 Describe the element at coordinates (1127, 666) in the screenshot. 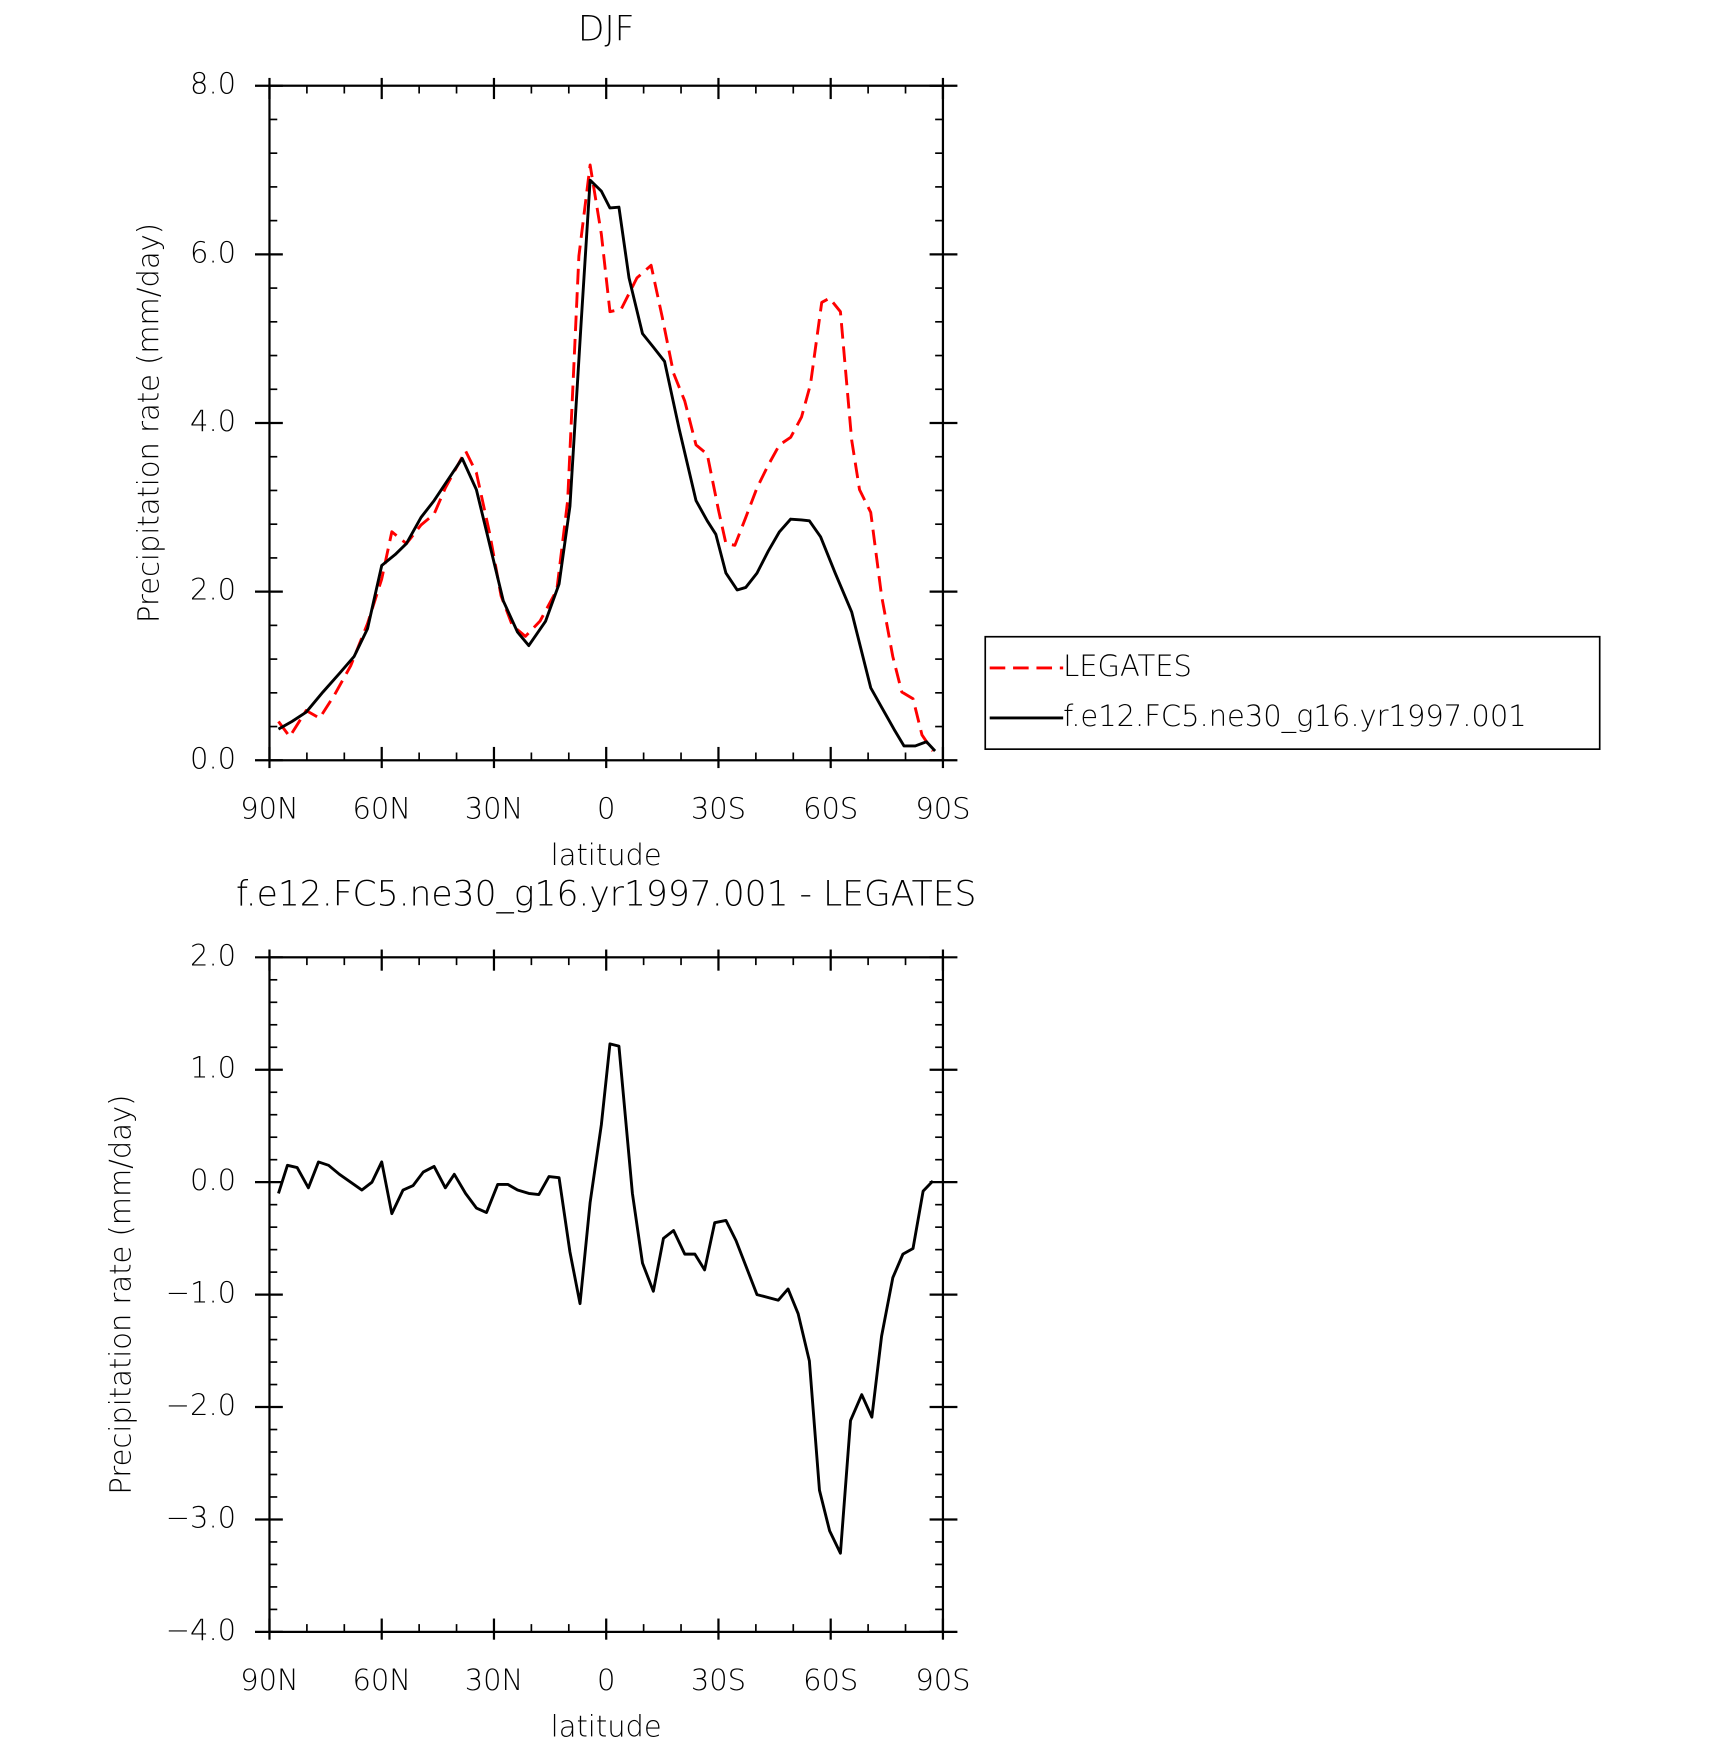

I see `legend-label: LEGATES` at that location.